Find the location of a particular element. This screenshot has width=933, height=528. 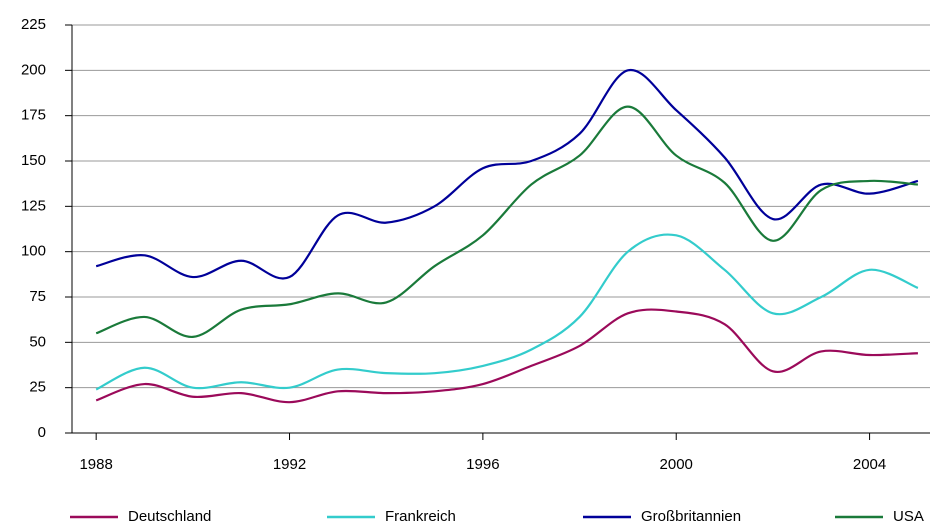

y-tick-label: 200 is located at coordinates (33, 69).